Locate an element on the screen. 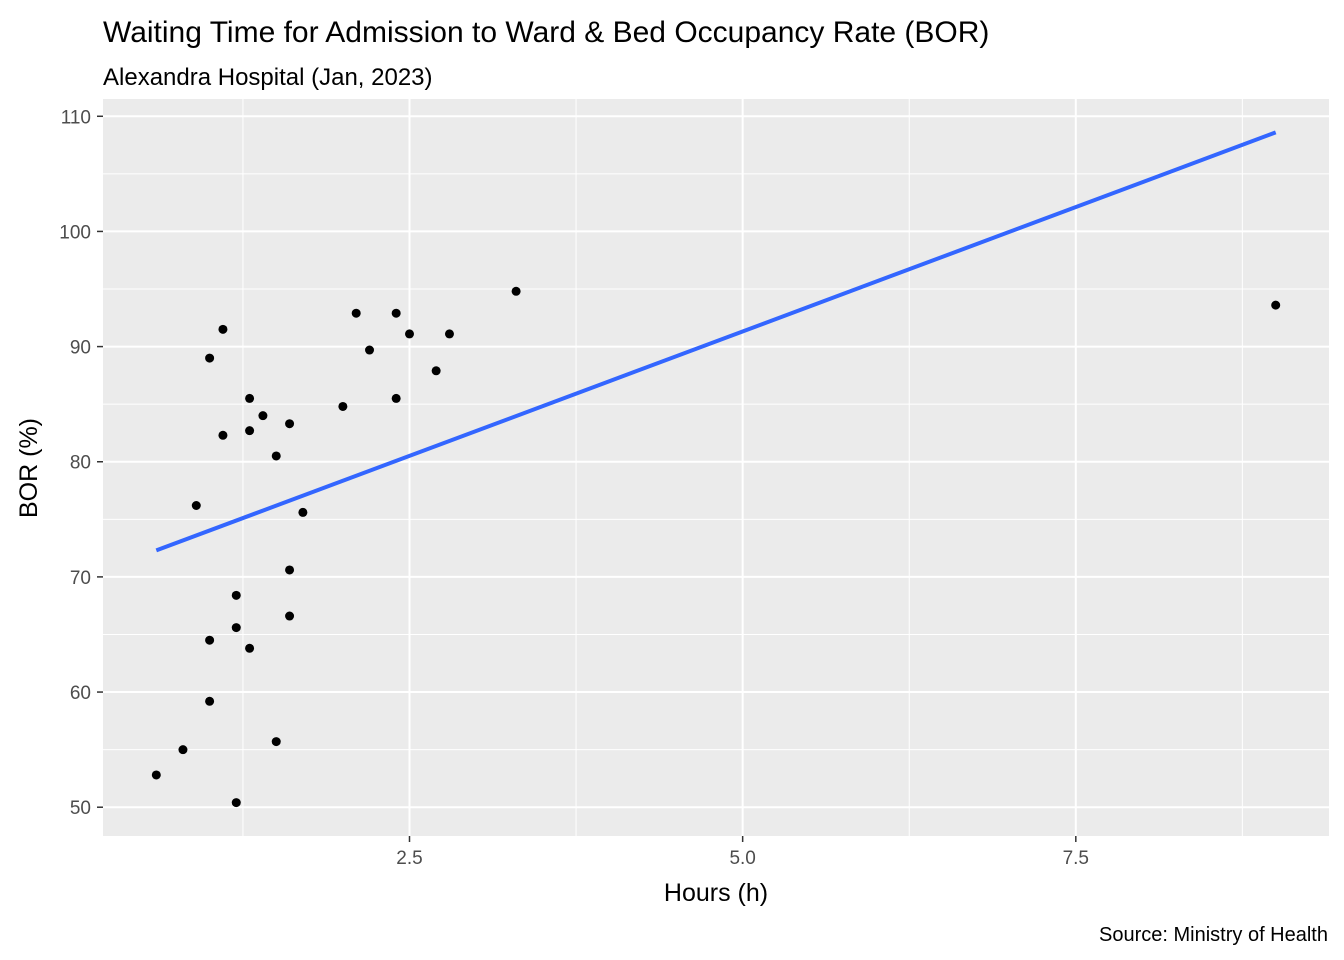 This screenshot has height=960, width=1344. y-tick-label: 50 is located at coordinates (80, 808).